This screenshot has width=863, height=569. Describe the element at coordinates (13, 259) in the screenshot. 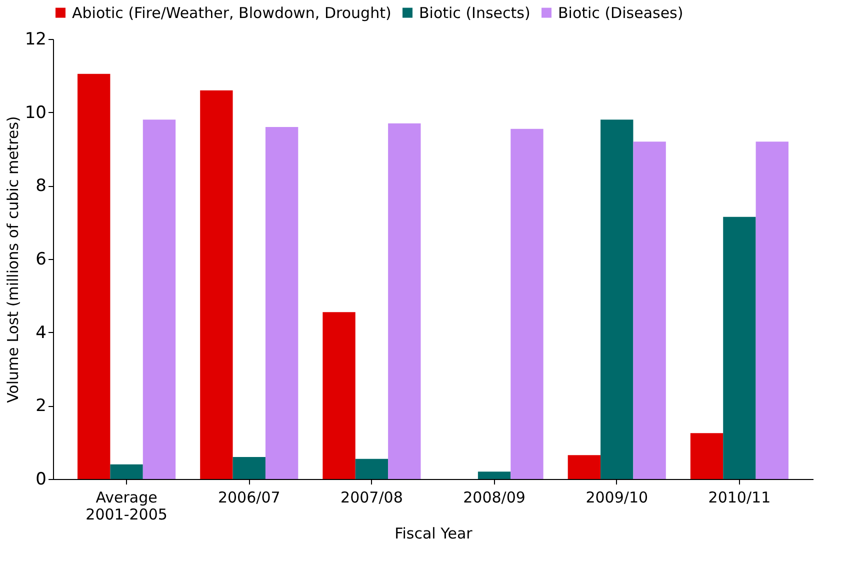

I see `y-axis-title: Volume Lost (millions of cubic metres)` at that location.